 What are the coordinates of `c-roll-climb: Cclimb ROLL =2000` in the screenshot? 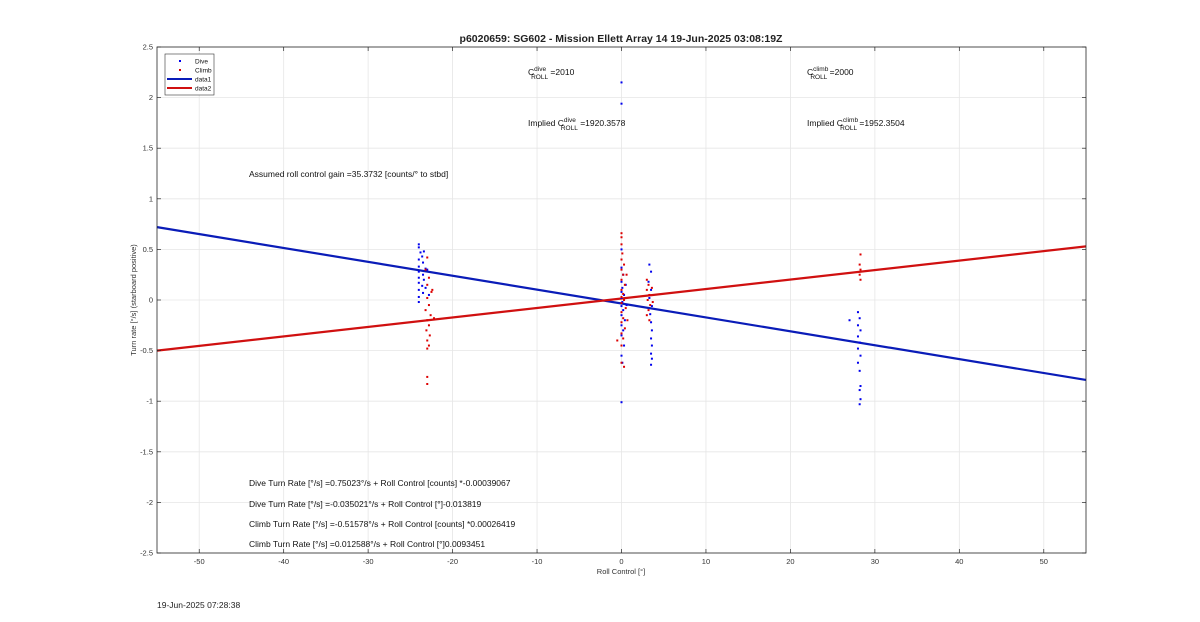 It's located at (830, 73).